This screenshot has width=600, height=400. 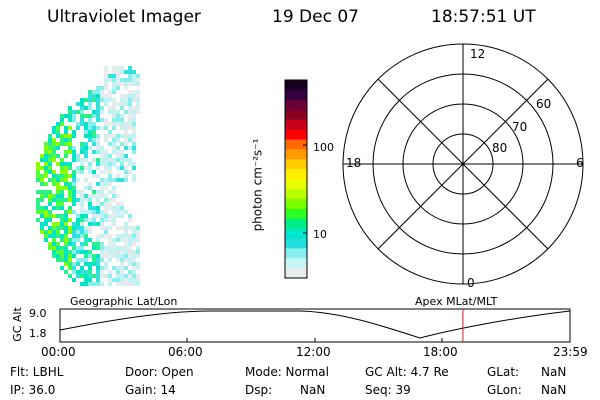 What do you see at coordinates (287, 372) in the screenshot?
I see `info-mode: Mode: Normal` at bounding box center [287, 372].